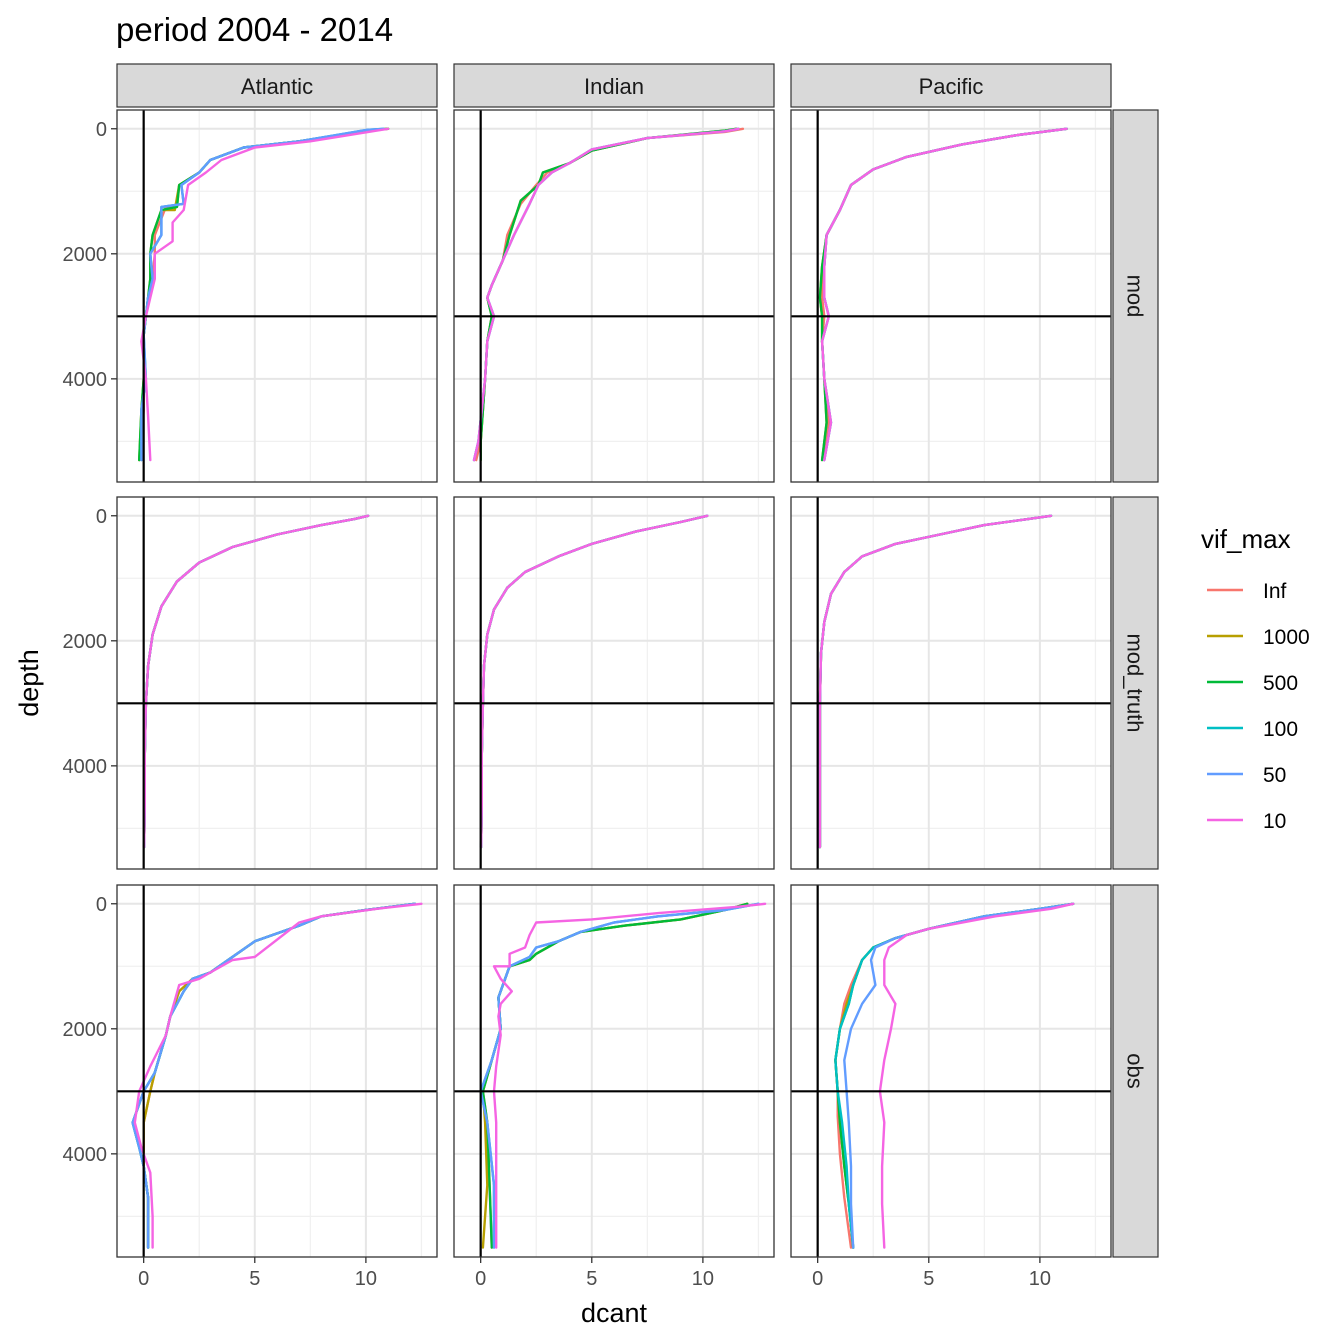 The width and height of the screenshot is (1344, 1344). What do you see at coordinates (1286, 637) in the screenshot?
I see `legend-label: 1000` at bounding box center [1286, 637].